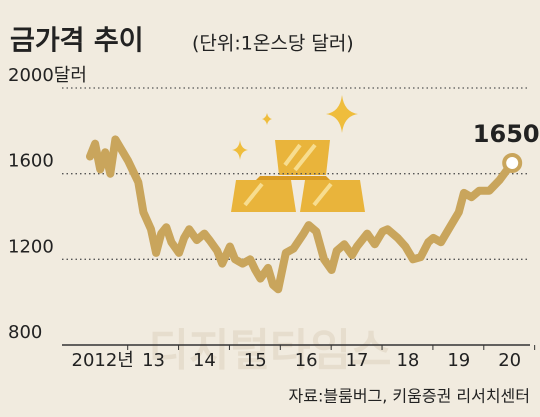  I want to click on chart-subtitle: (단위:1온스당 달러), so click(273, 44).